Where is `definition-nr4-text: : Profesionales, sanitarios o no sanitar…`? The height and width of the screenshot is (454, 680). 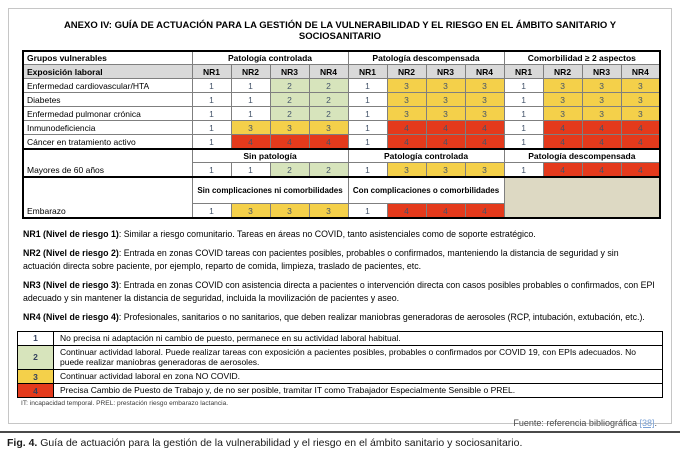
definition-nr4-text: : Profesionales, sanitarios o no sanitar… is located at coordinates (381, 317).